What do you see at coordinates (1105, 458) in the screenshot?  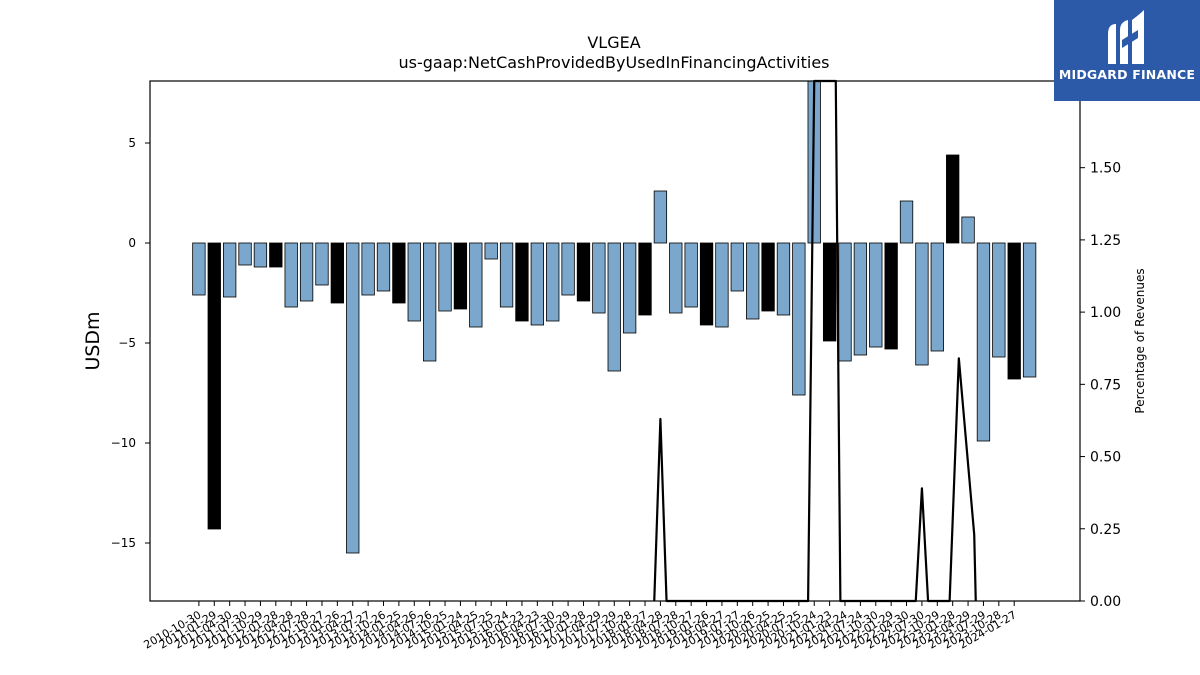 I see `y2-tick-label: 0.50` at bounding box center [1105, 458].